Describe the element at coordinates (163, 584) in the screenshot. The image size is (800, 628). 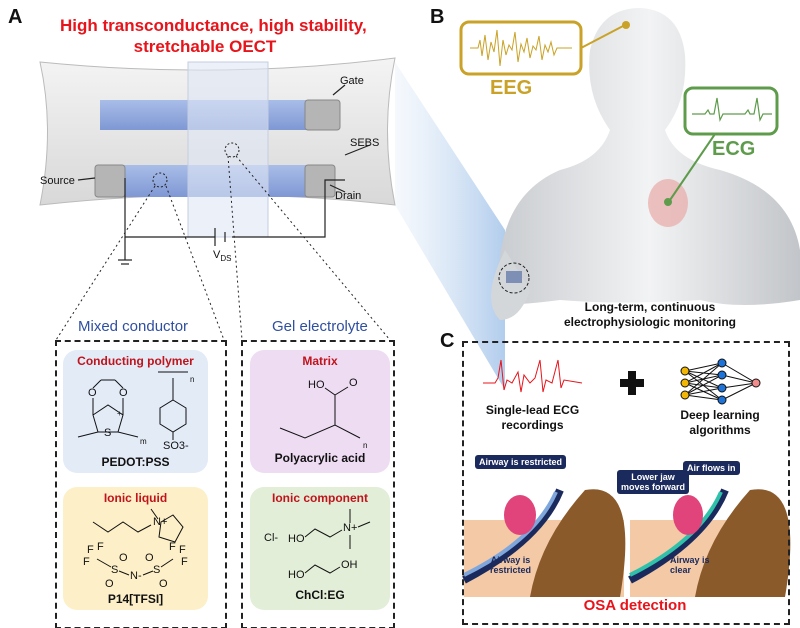
I see `atom-o-4: O` at that location.